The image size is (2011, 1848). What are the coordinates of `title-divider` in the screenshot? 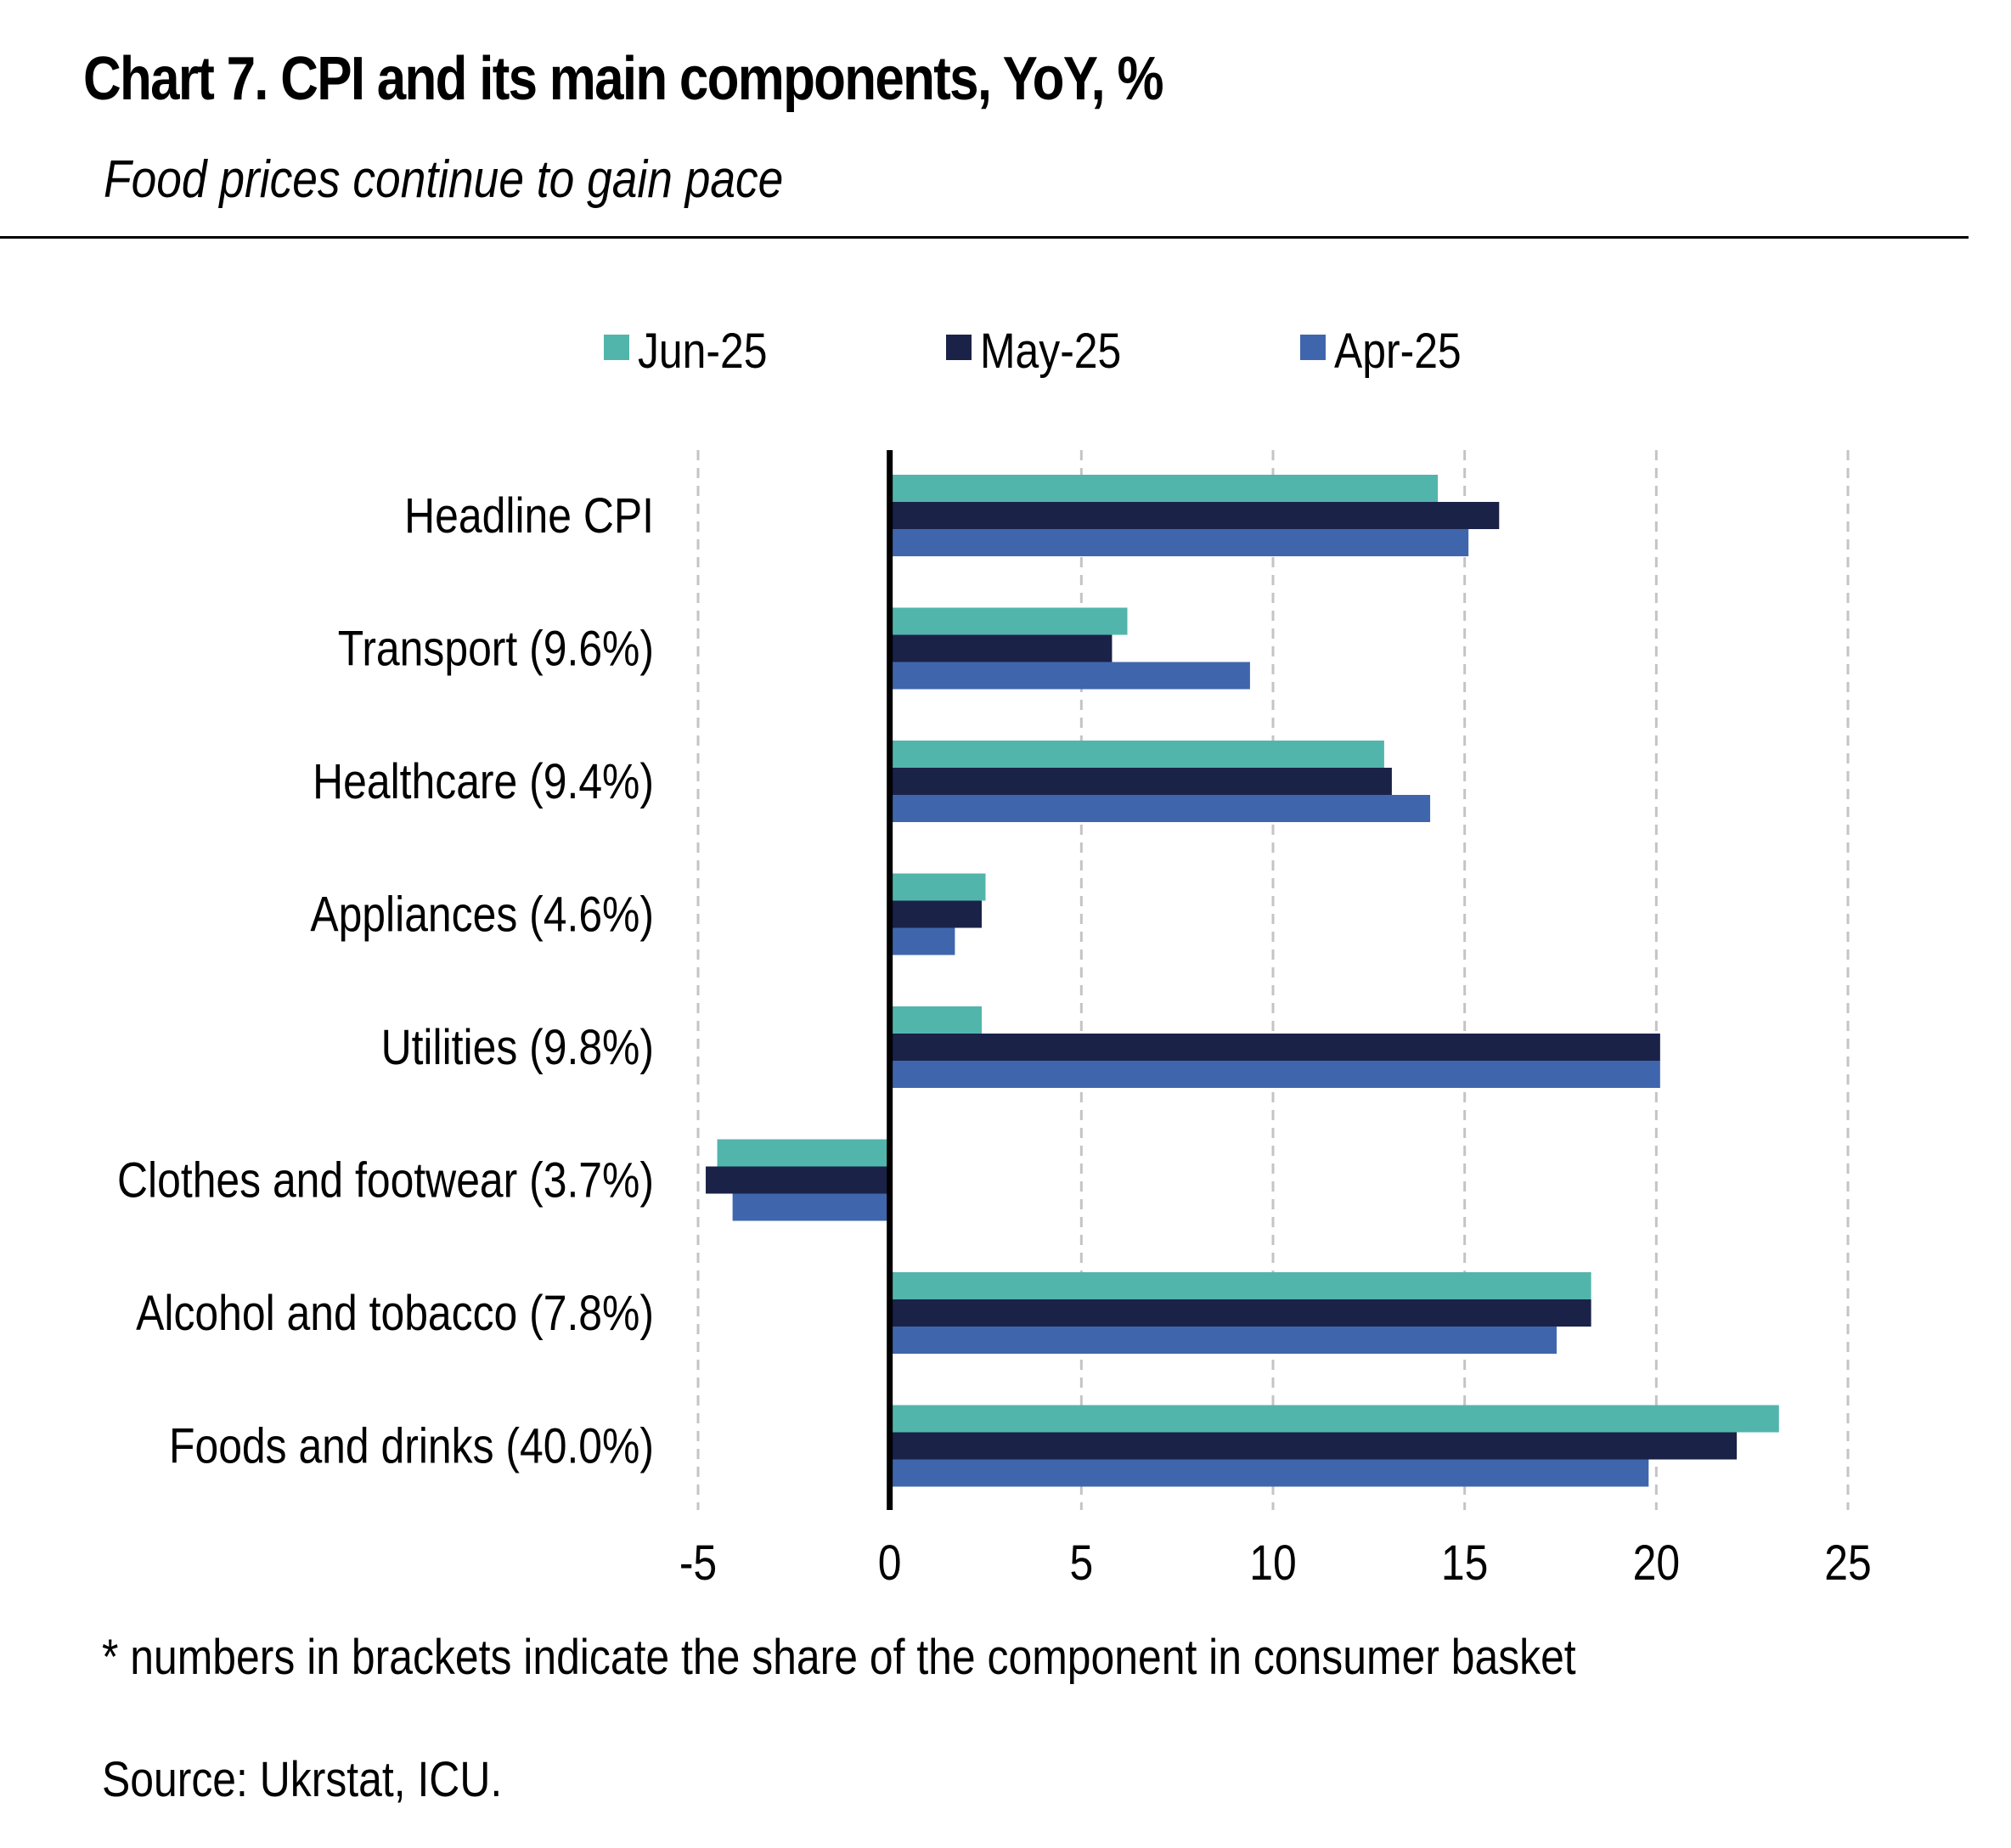 It's located at (984, 237).